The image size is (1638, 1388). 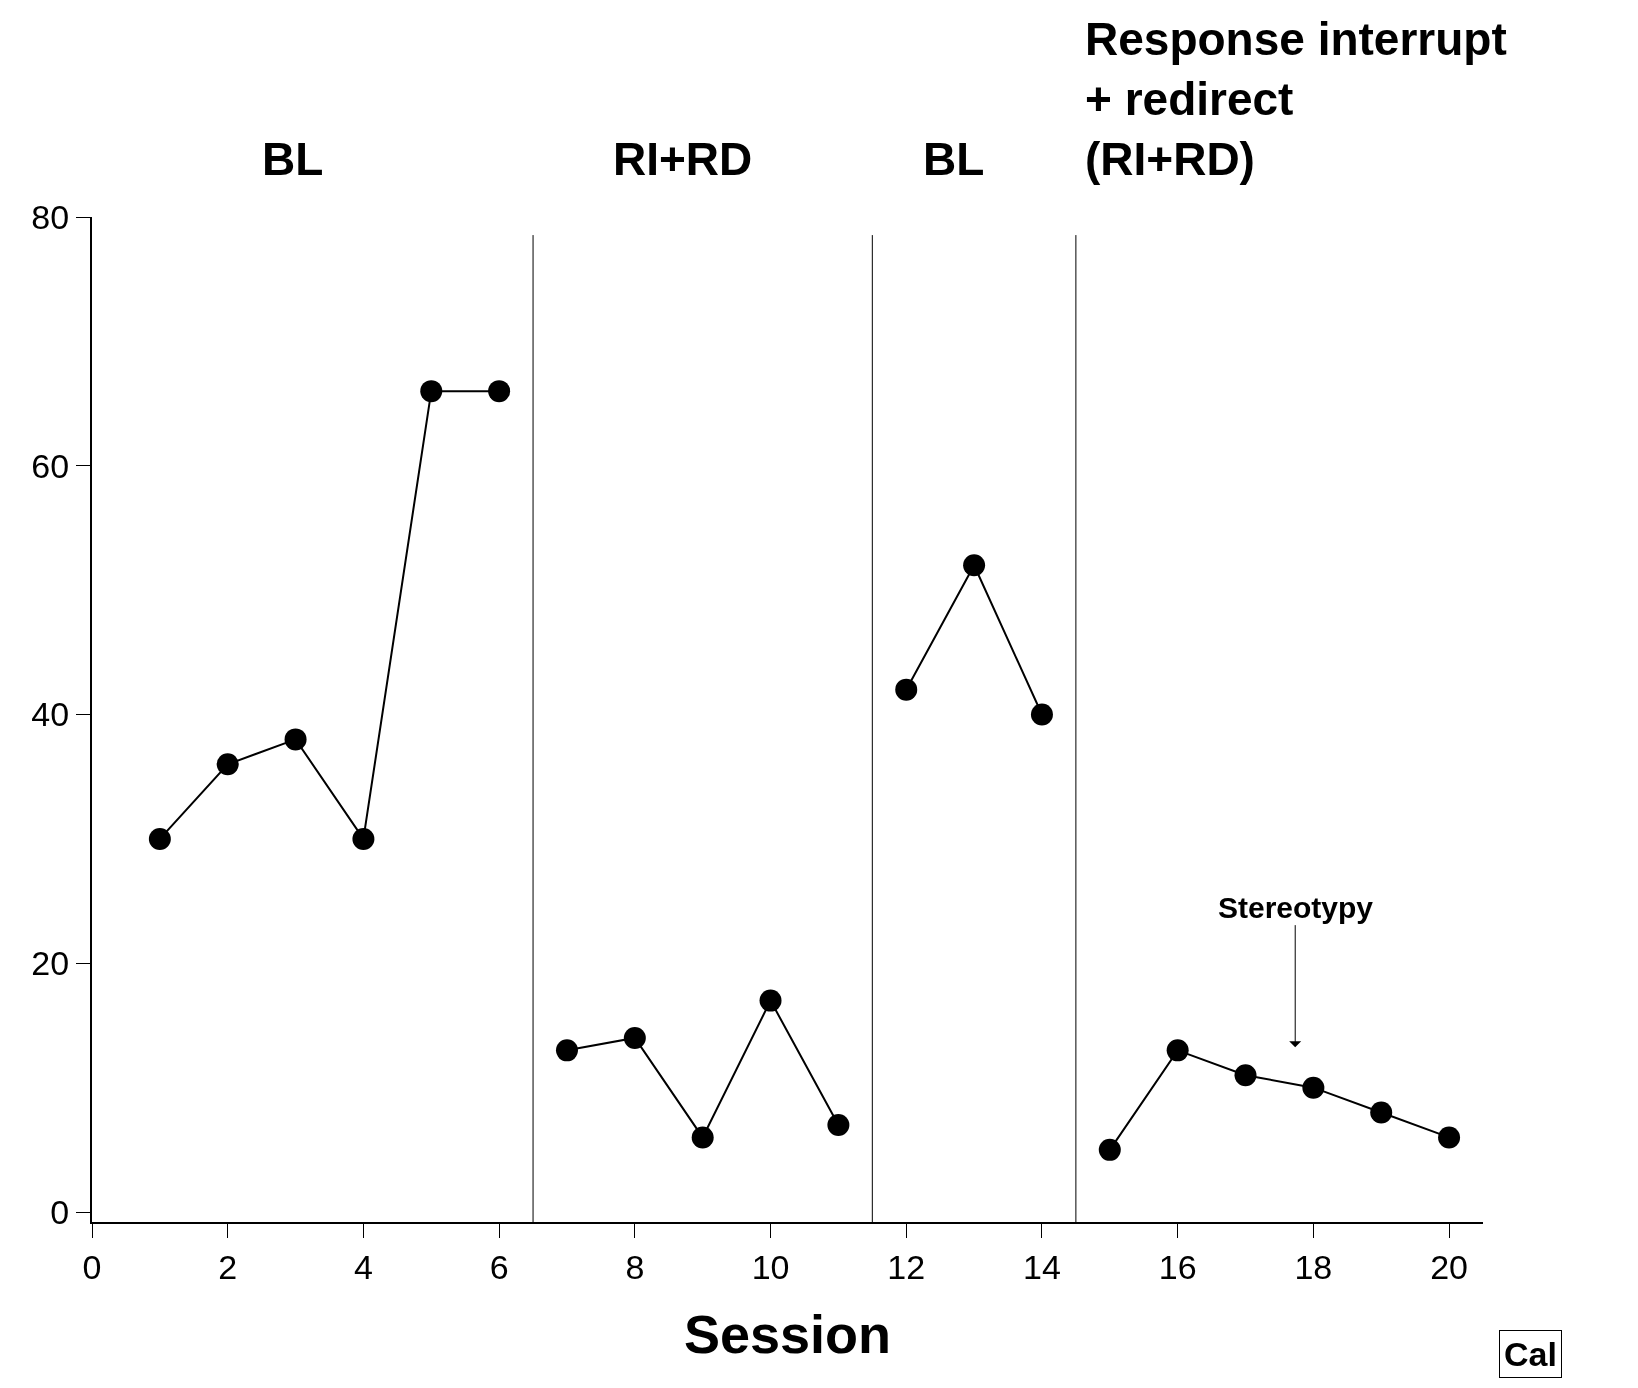 What do you see at coordinates (499, 1266) in the screenshot?
I see `x-tick-label: 6` at bounding box center [499, 1266].